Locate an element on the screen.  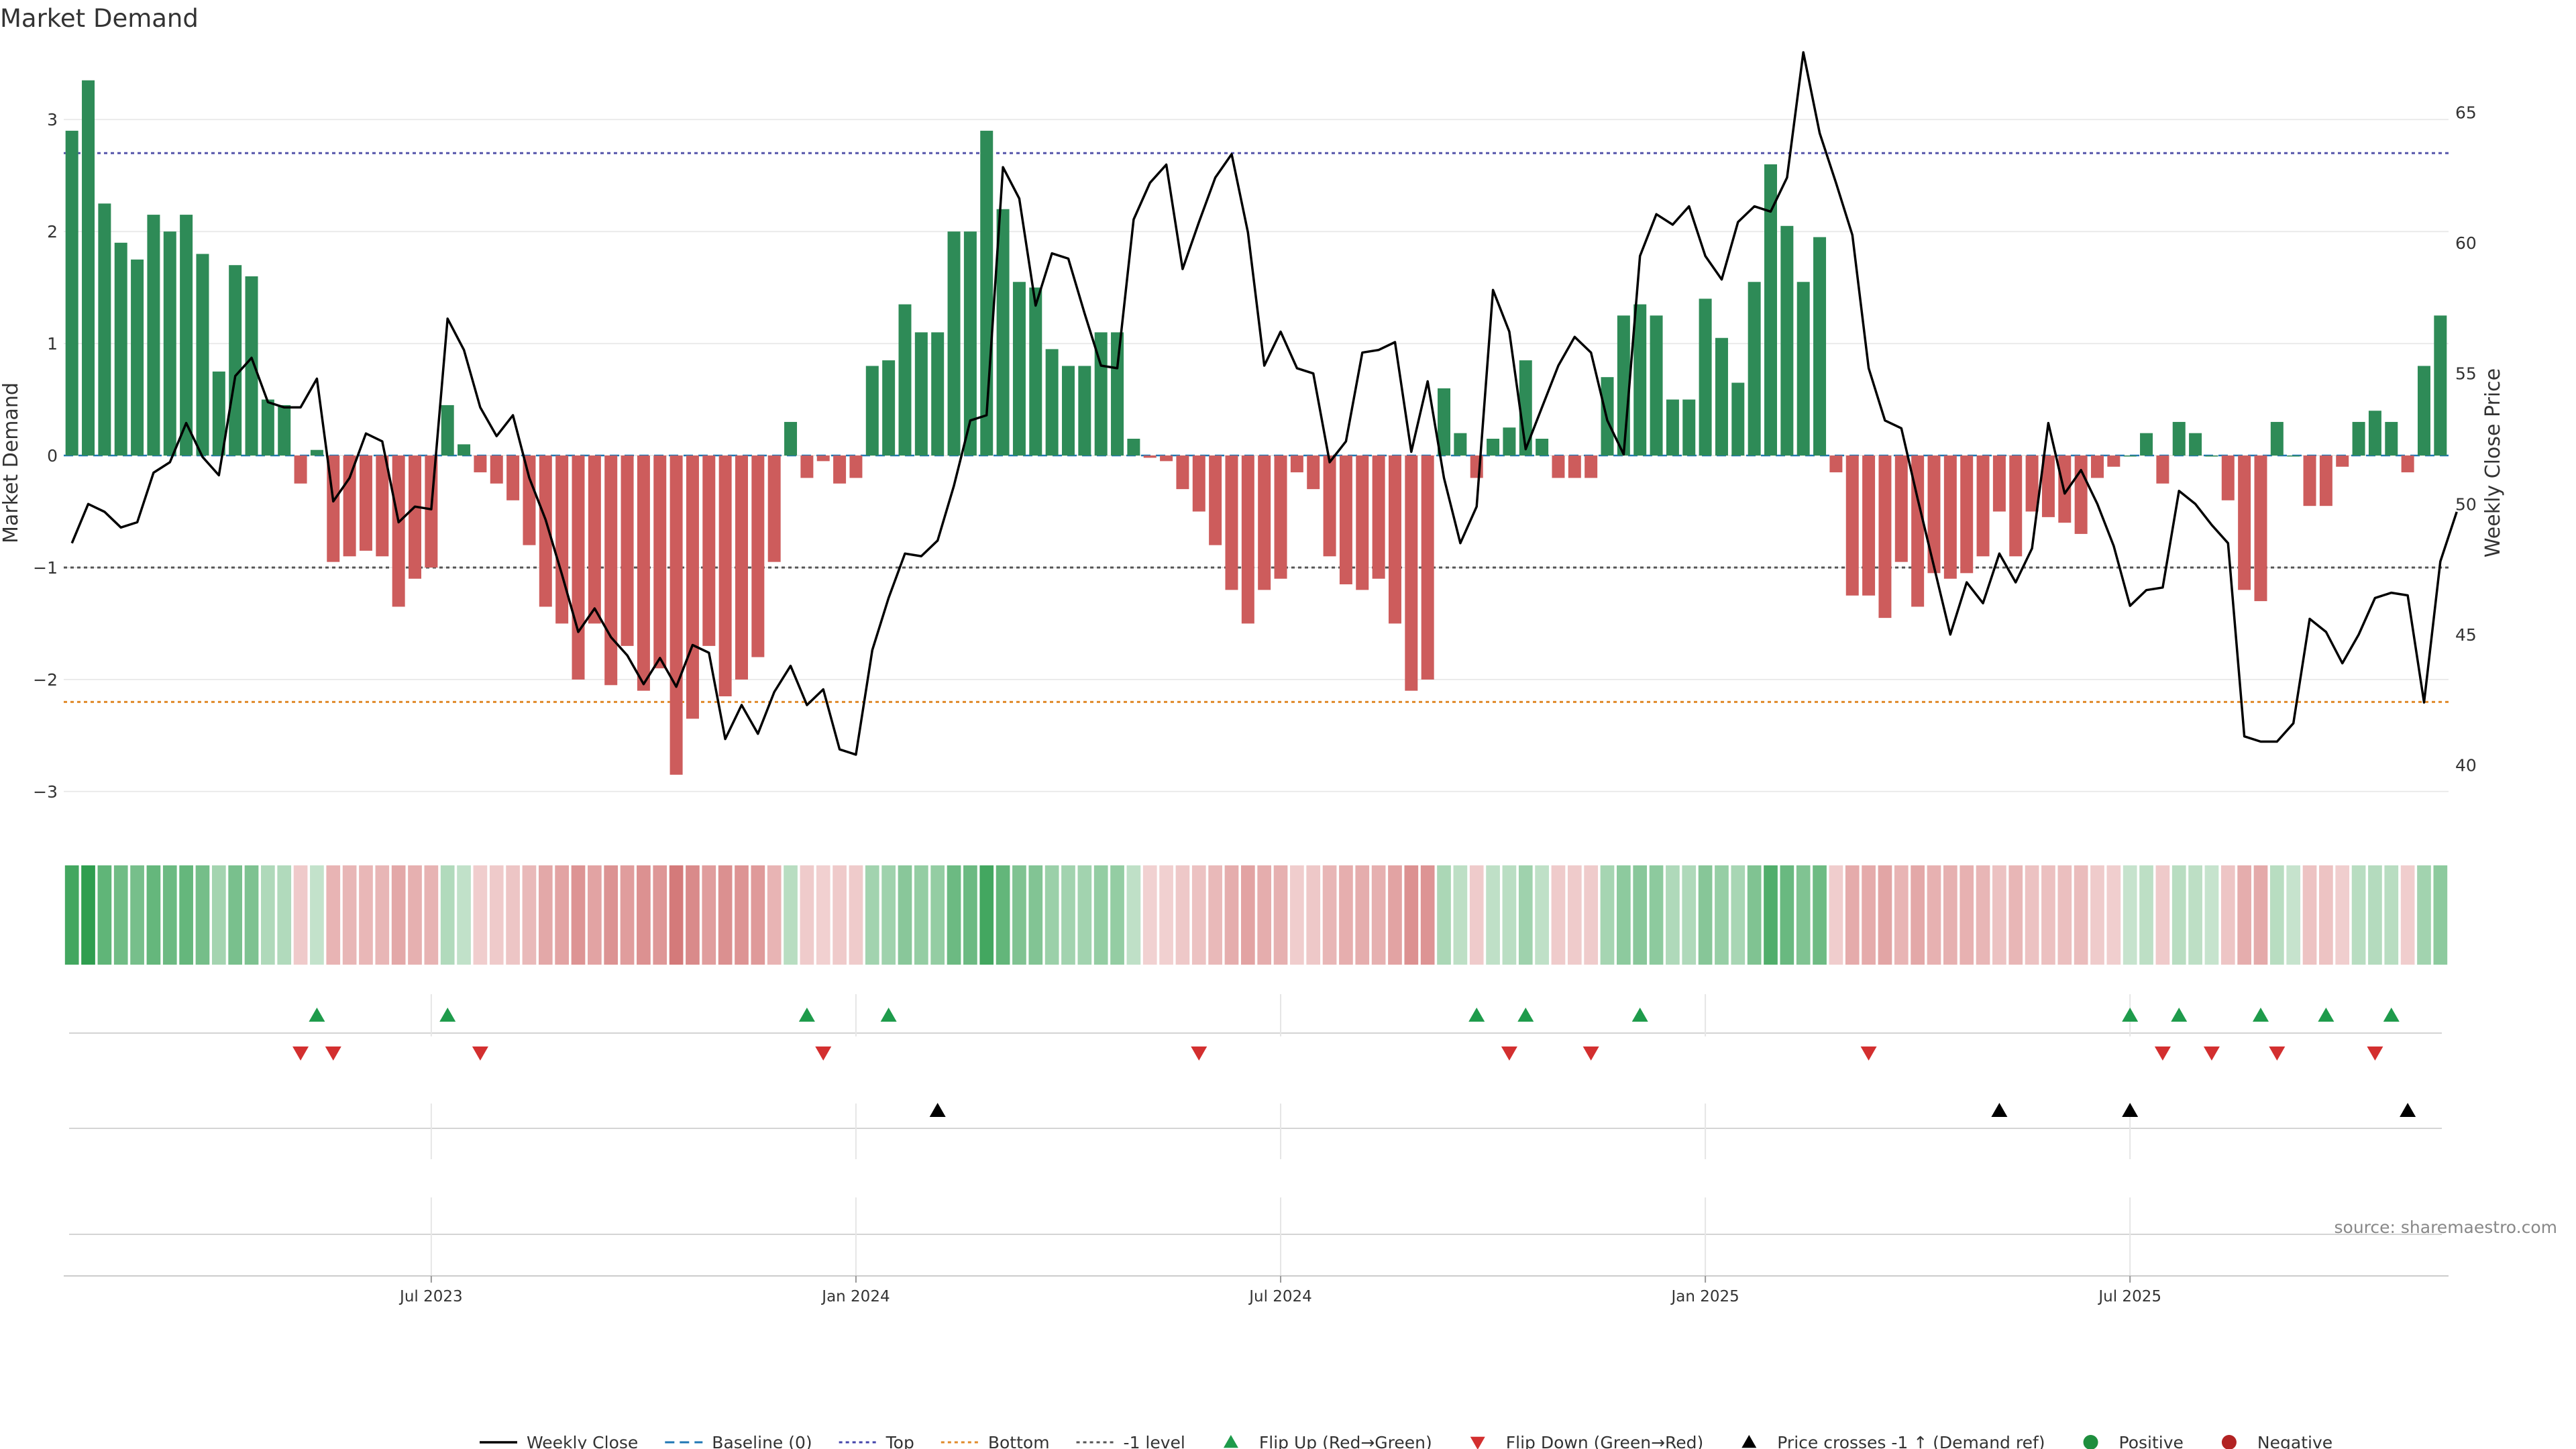
legend-item-1: Baseline (0) is located at coordinates (738, 1441).